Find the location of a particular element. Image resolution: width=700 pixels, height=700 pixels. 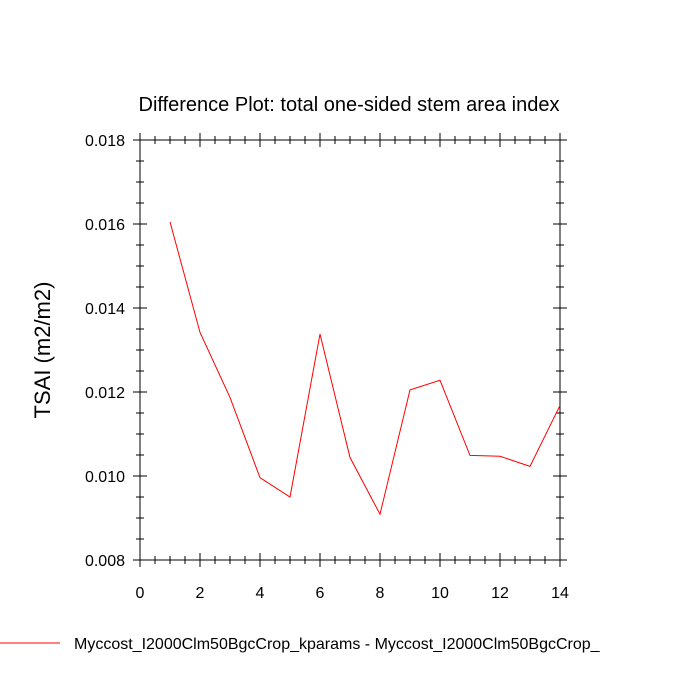

x-tick-label: 8 is located at coordinates (380, 593).